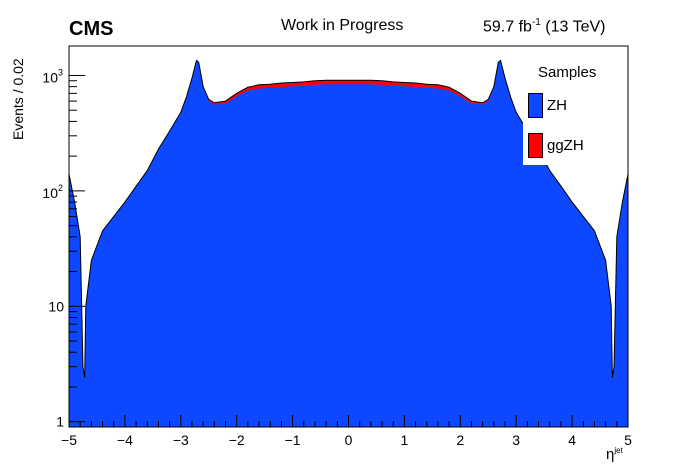 The width and height of the screenshot is (698, 476). I want to click on y-axis-label-text: Events / 0.02, so click(18, 99).